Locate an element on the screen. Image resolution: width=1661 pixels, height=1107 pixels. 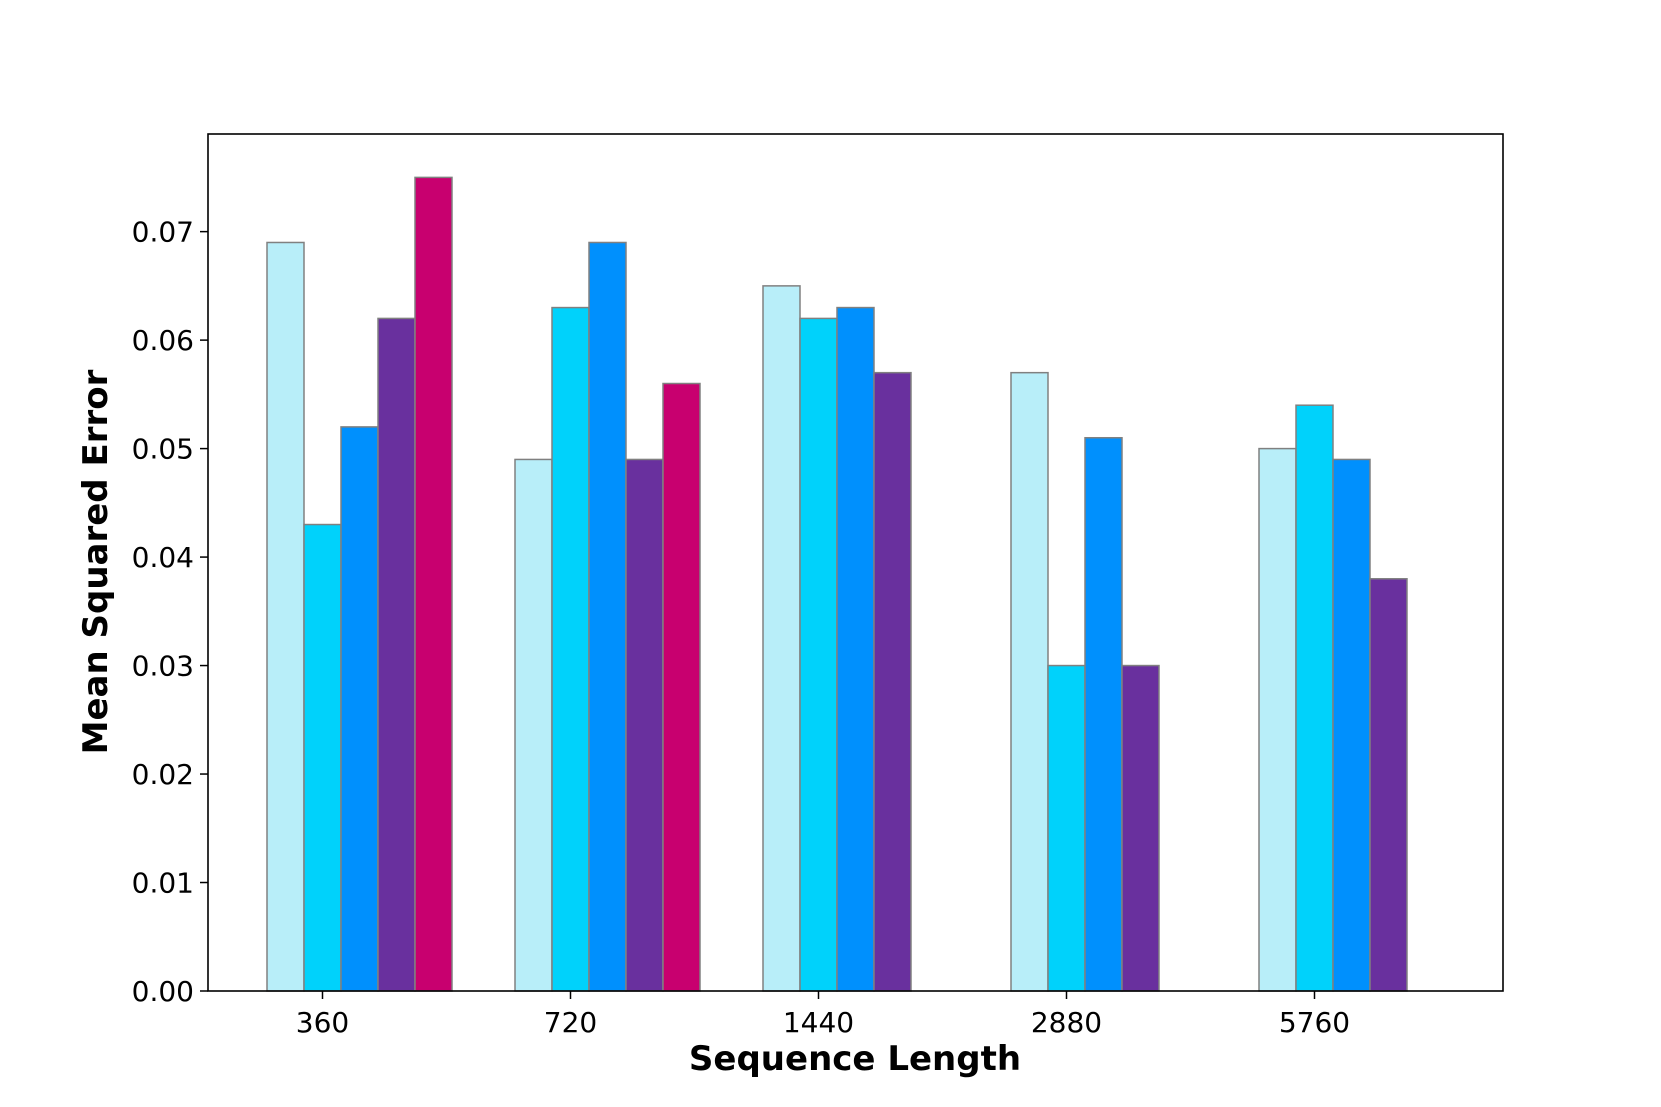
bar-1440-s4 is located at coordinates (892, 681).